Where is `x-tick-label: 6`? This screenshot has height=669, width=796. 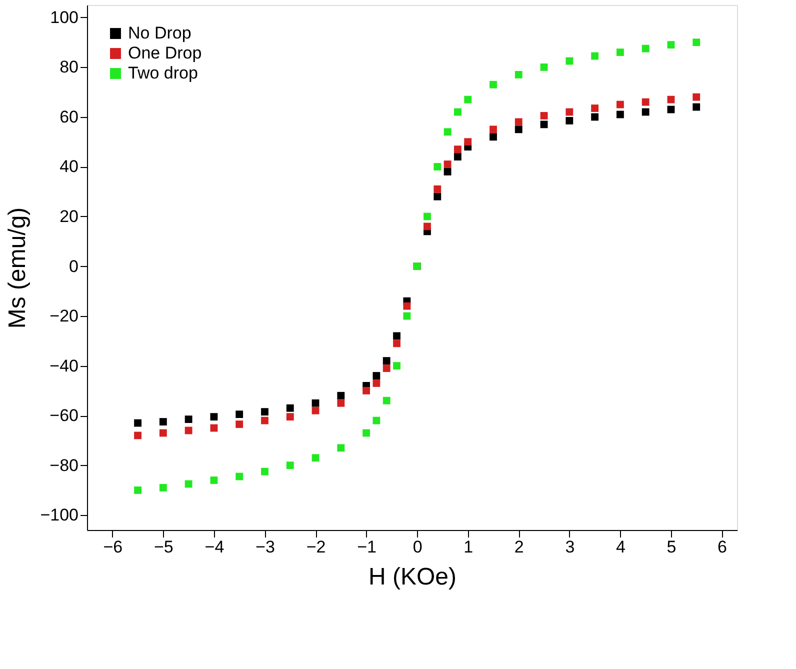 x-tick-label: 6 is located at coordinates (722, 547).